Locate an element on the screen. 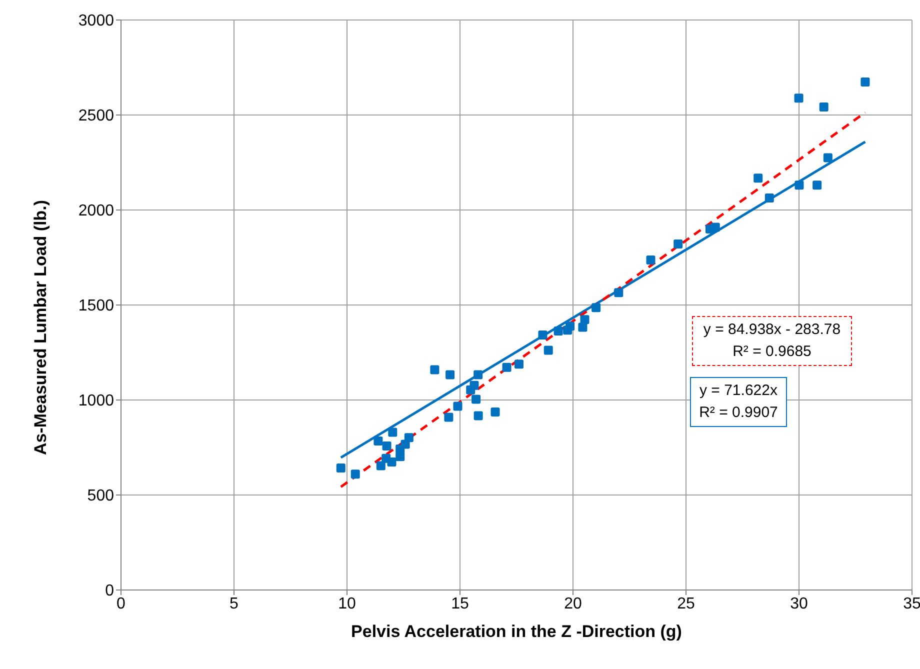  x-tick-label: 0 is located at coordinates (121, 603).